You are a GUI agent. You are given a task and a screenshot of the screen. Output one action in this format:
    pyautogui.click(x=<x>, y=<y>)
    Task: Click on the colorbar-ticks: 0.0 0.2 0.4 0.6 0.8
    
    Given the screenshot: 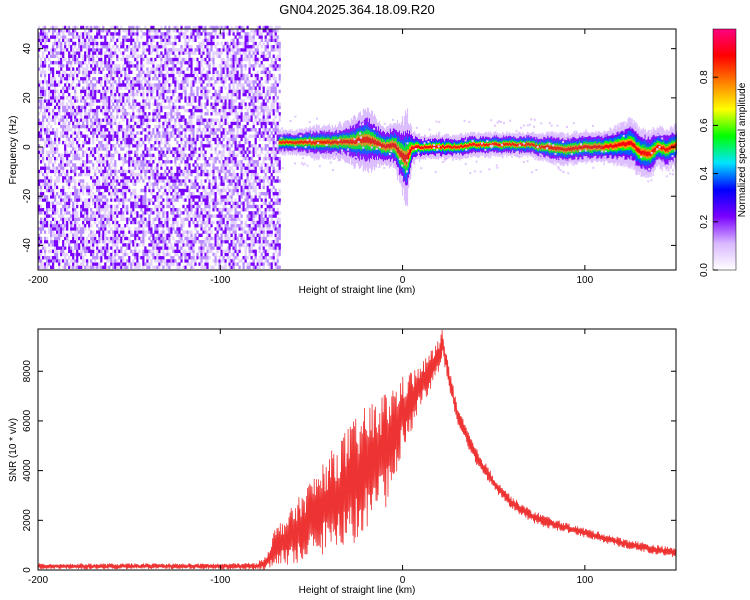 What is the action you would take?
    pyautogui.click(x=708, y=173)
    